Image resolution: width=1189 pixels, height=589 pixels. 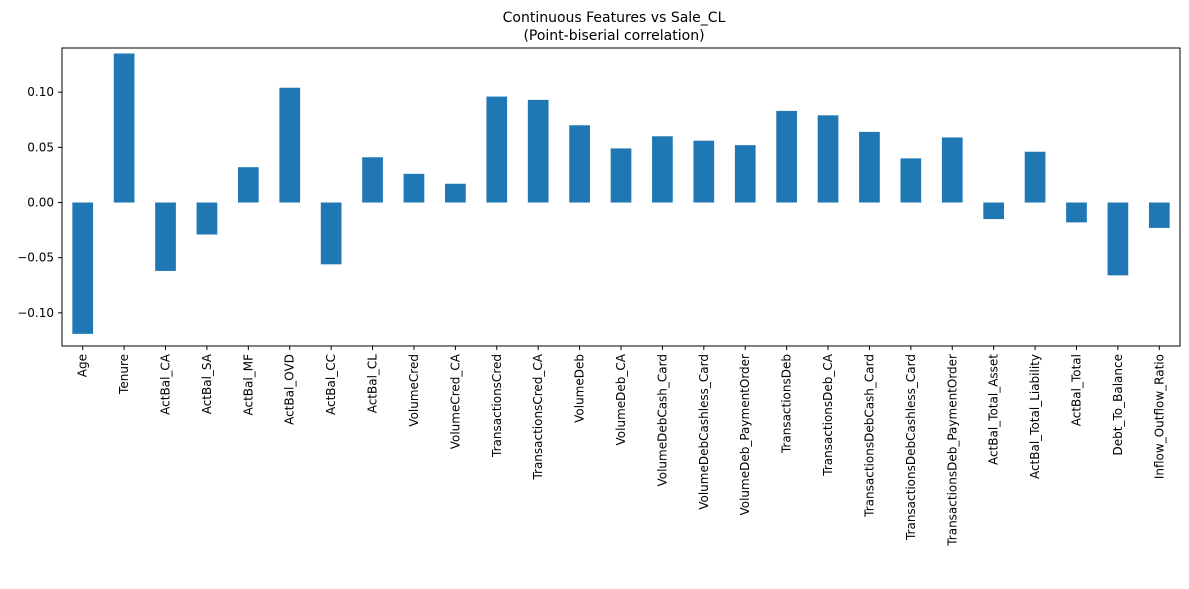 I want to click on x-tick-label: TransactionsCred_CA, so click(x=538, y=416).